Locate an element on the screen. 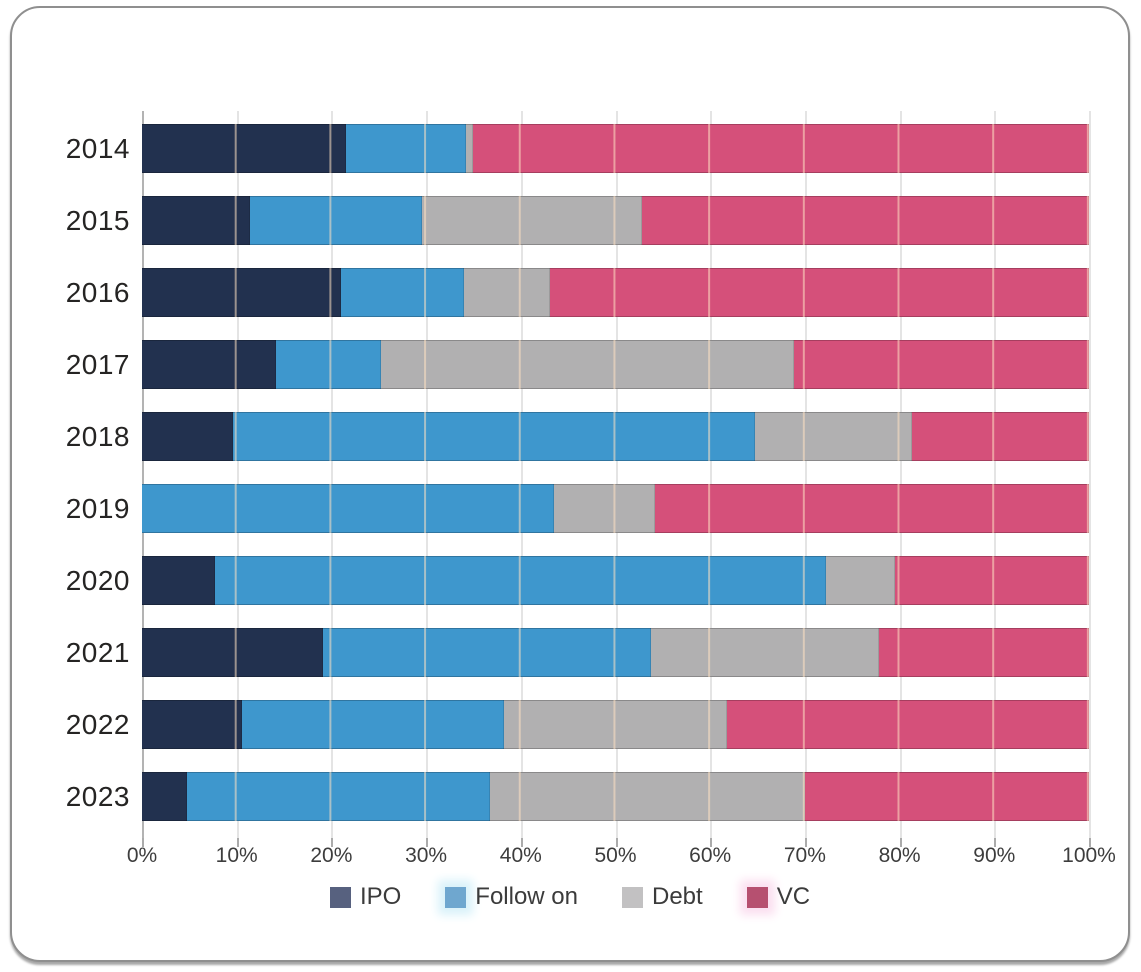  bar-row-2022 is located at coordinates (615, 724).